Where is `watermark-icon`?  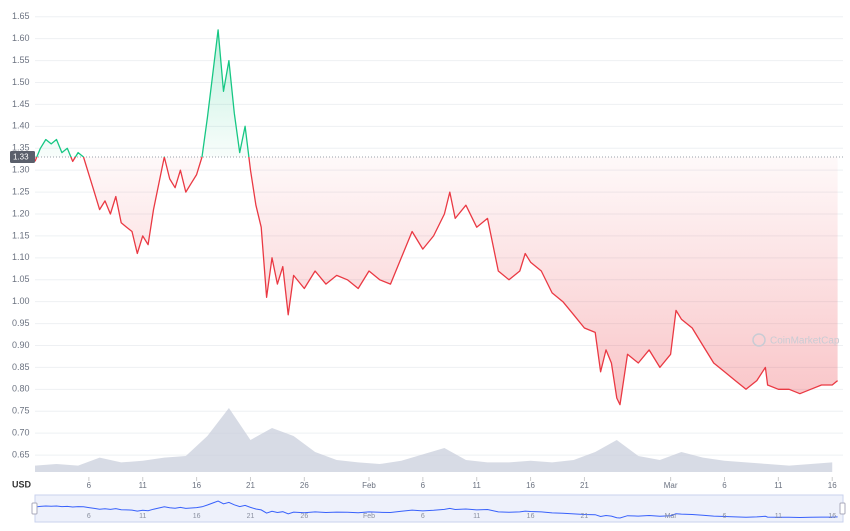
watermark-icon is located at coordinates (759, 340).